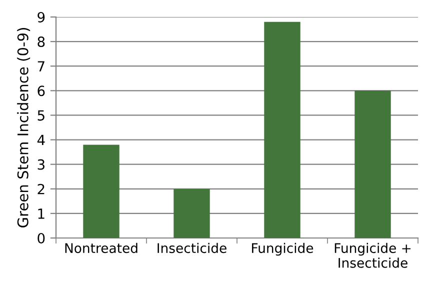  Describe the element at coordinates (41, 164) in the screenshot. I see `y-tick-label: 3` at that location.